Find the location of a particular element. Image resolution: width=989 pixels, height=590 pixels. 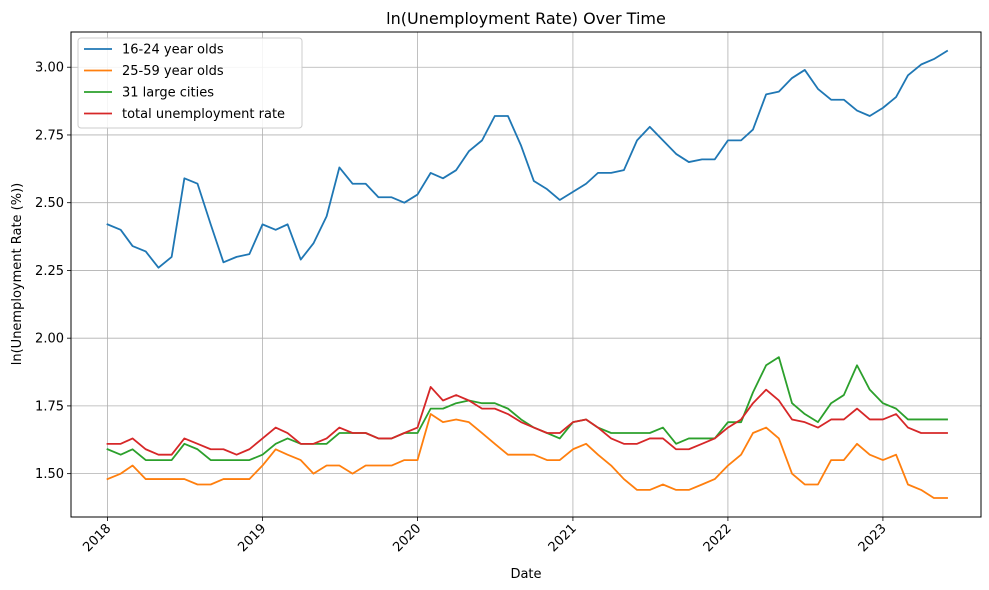

legend-box is located at coordinates (190, 83).